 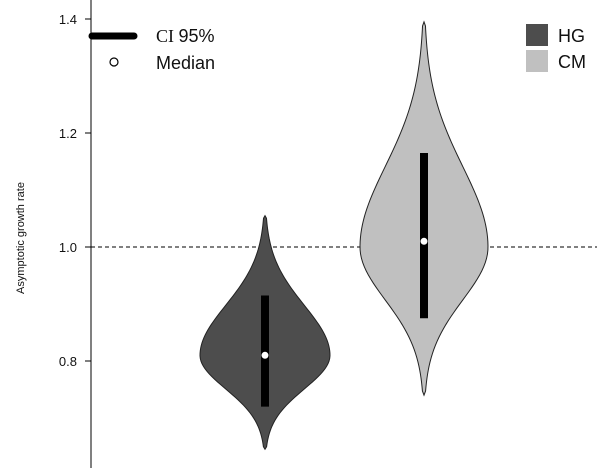 I want to click on legend: CI 95% Median HG CM, so click(x=337, y=48).